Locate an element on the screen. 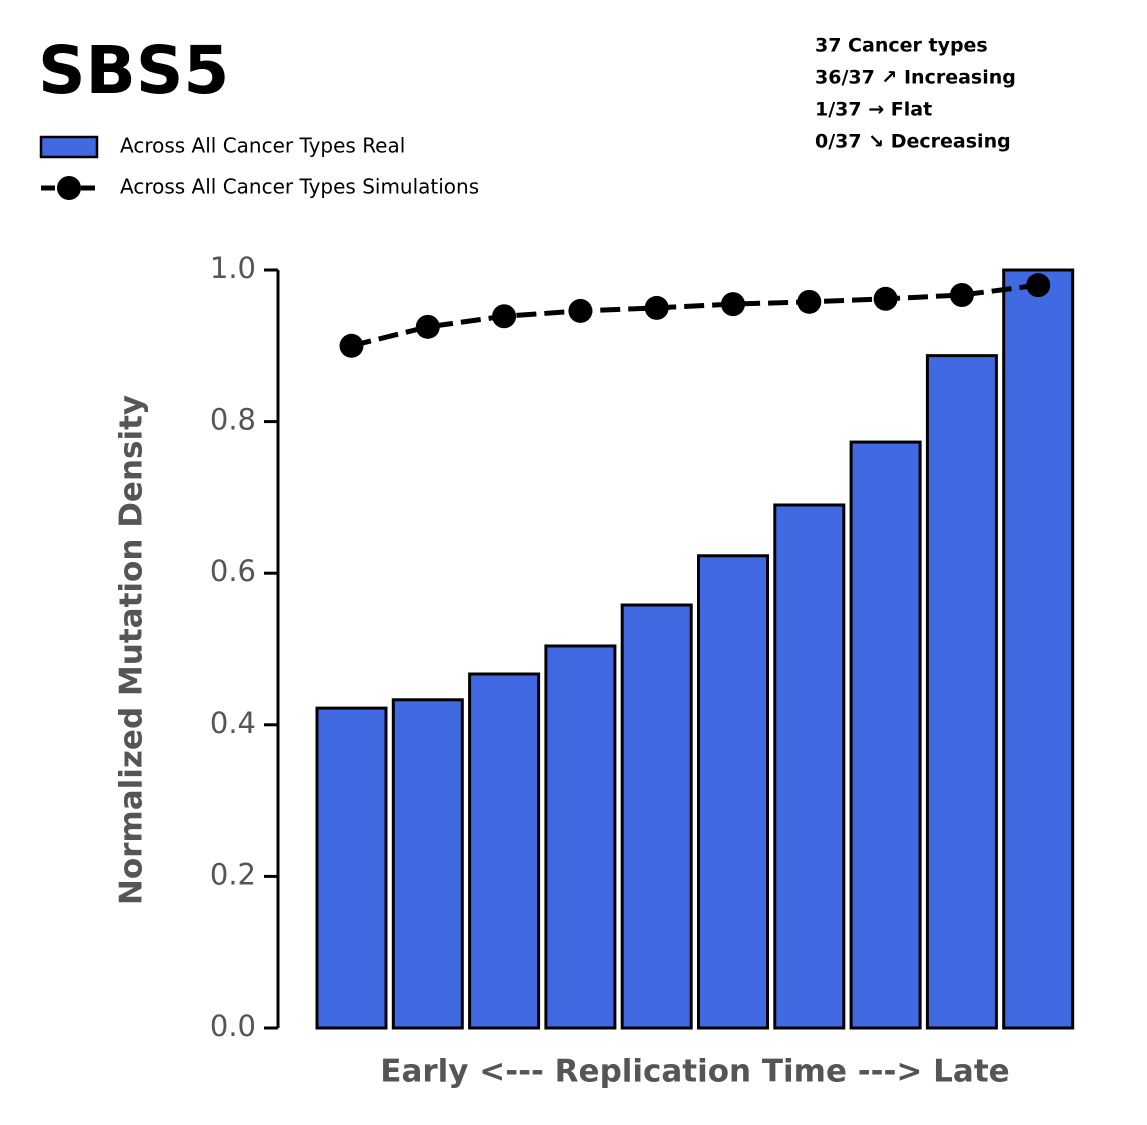 This screenshot has height=1125, width=1147. y-tick-label: 1.0 is located at coordinates (233, 268).